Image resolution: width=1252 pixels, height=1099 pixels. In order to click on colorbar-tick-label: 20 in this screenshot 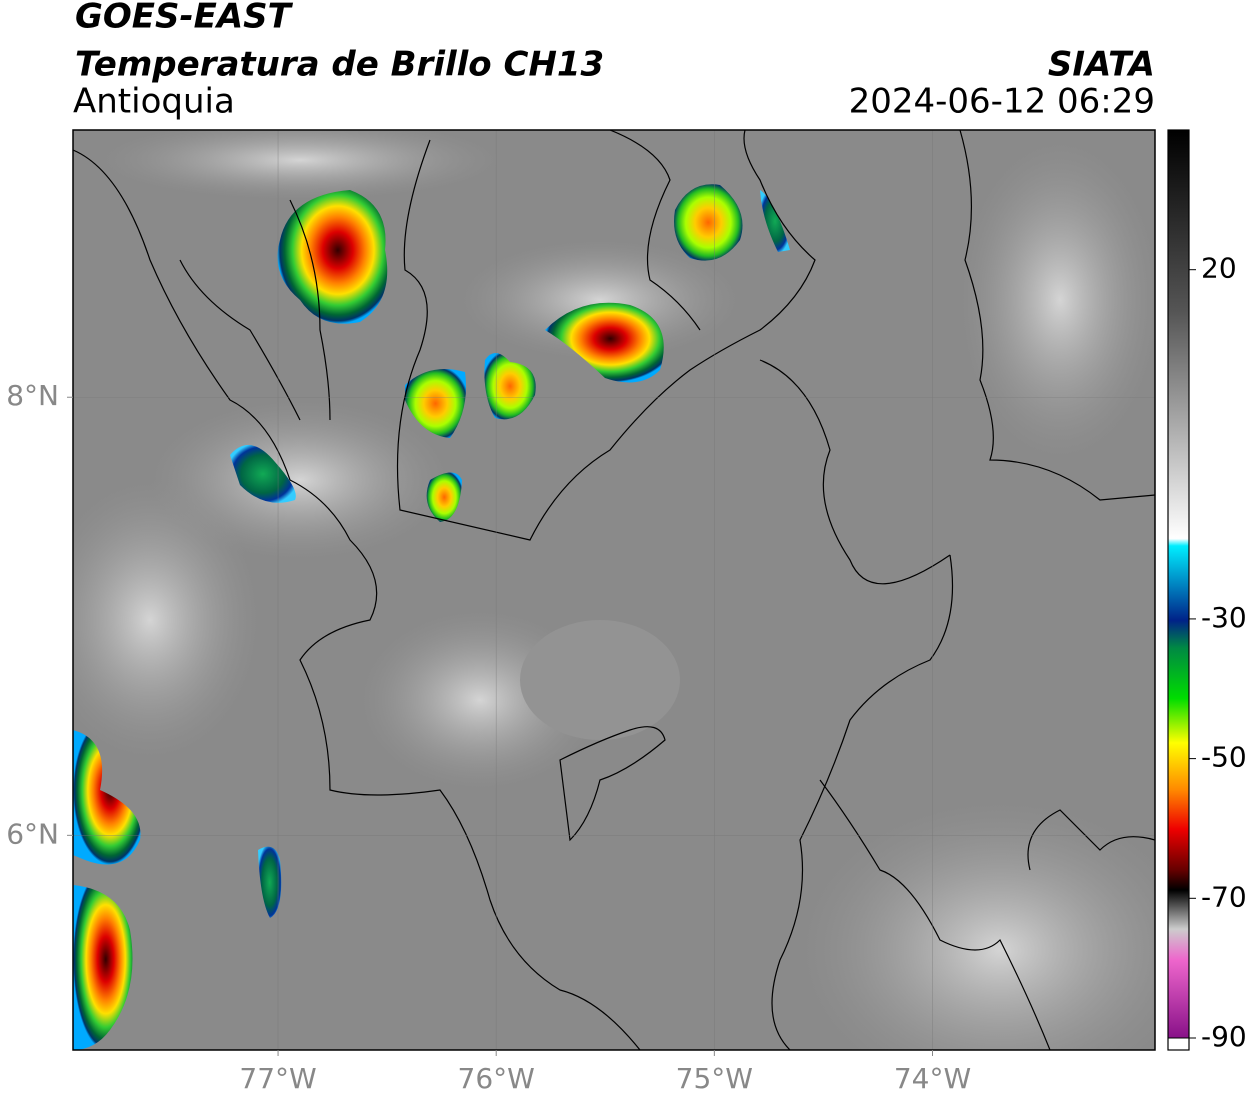, I will do `click(1219, 268)`.